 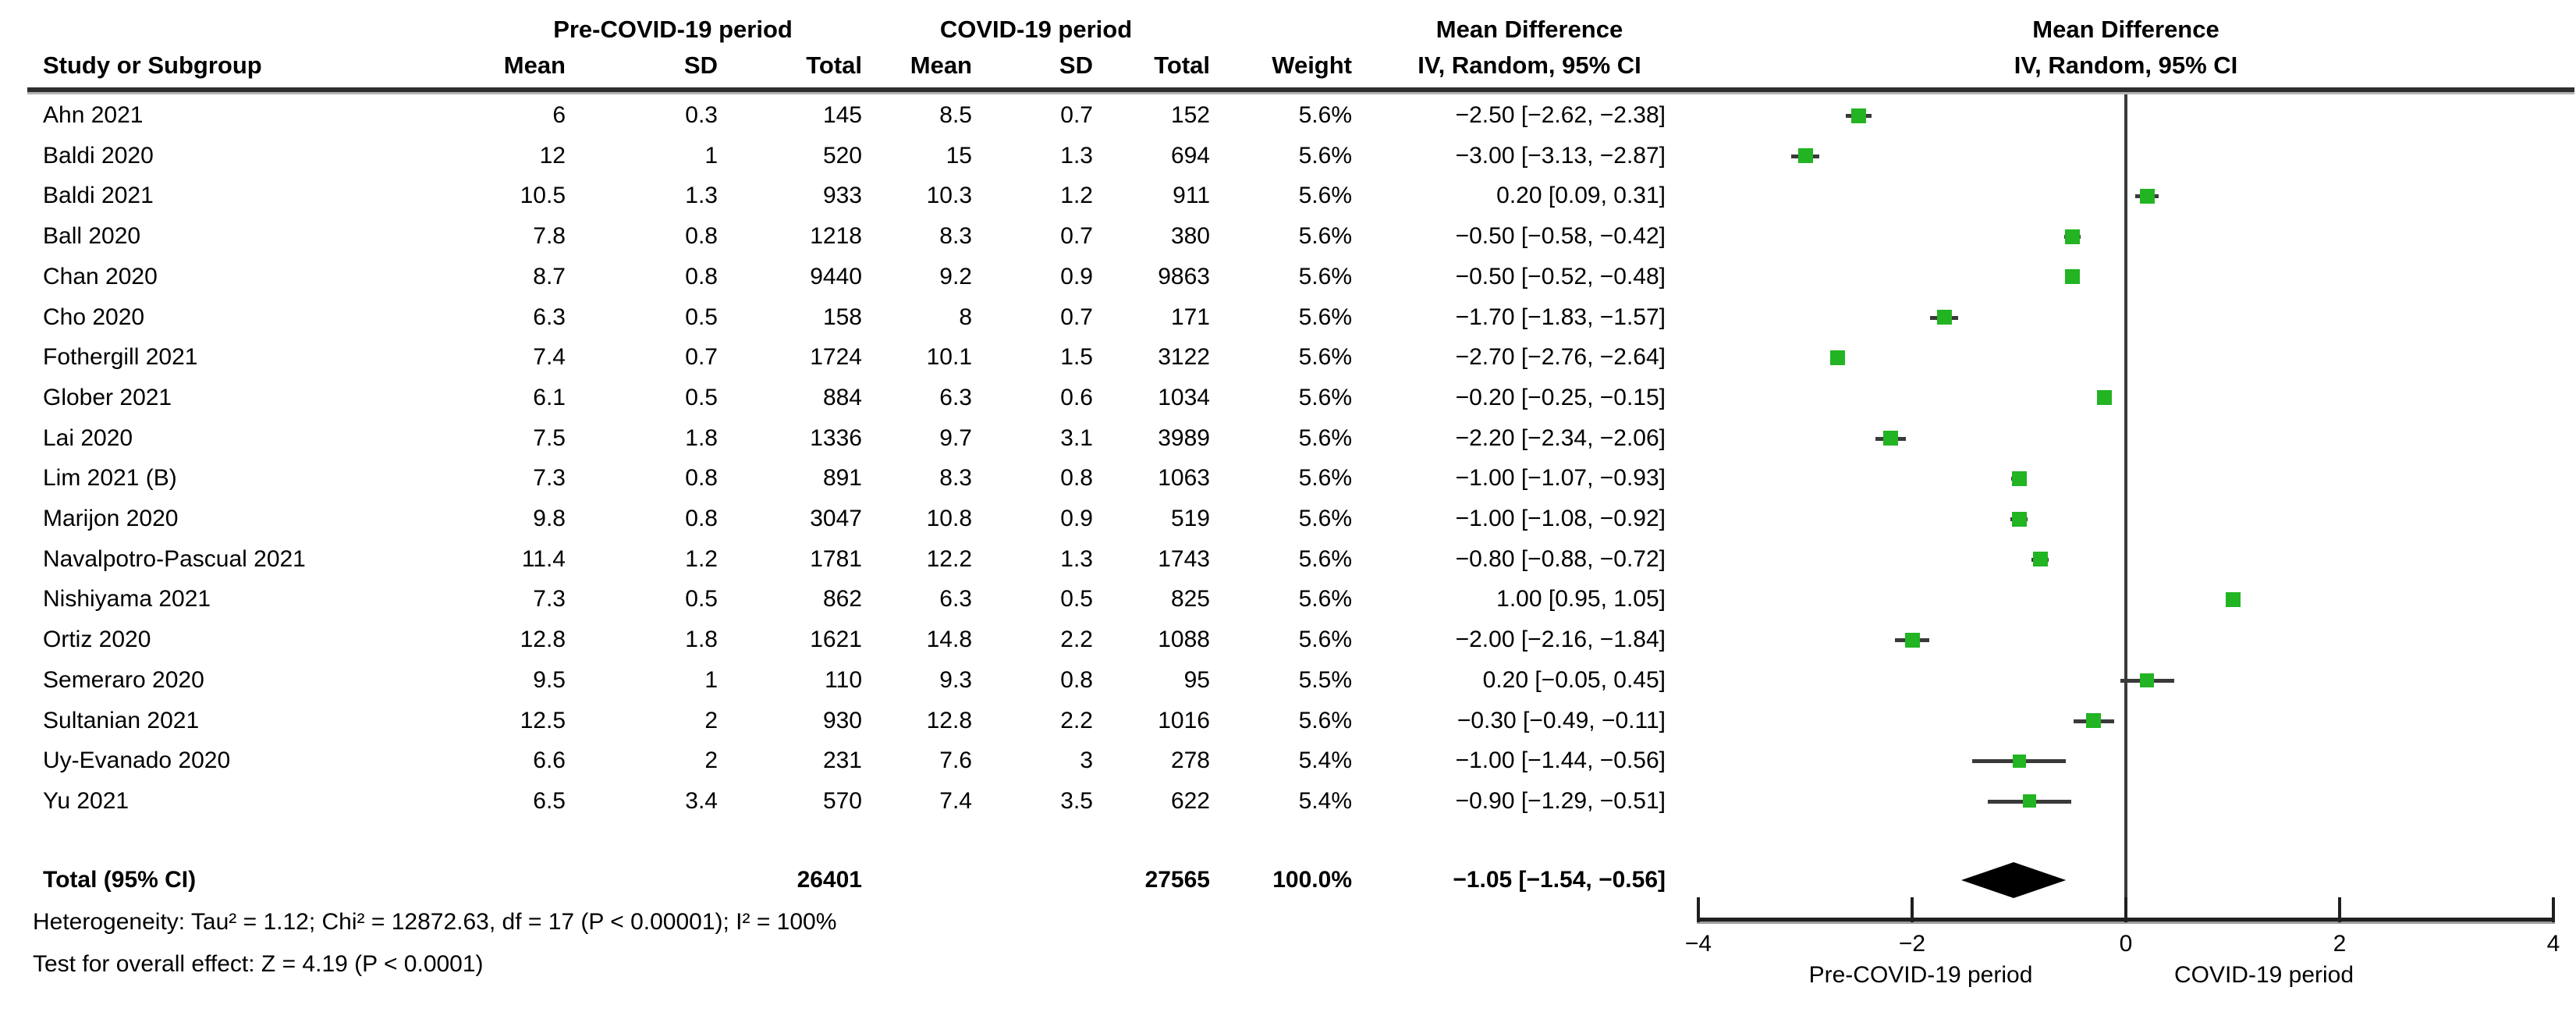 I want to click on covid-sd-cell: 0.6, so click(x=1076, y=397).